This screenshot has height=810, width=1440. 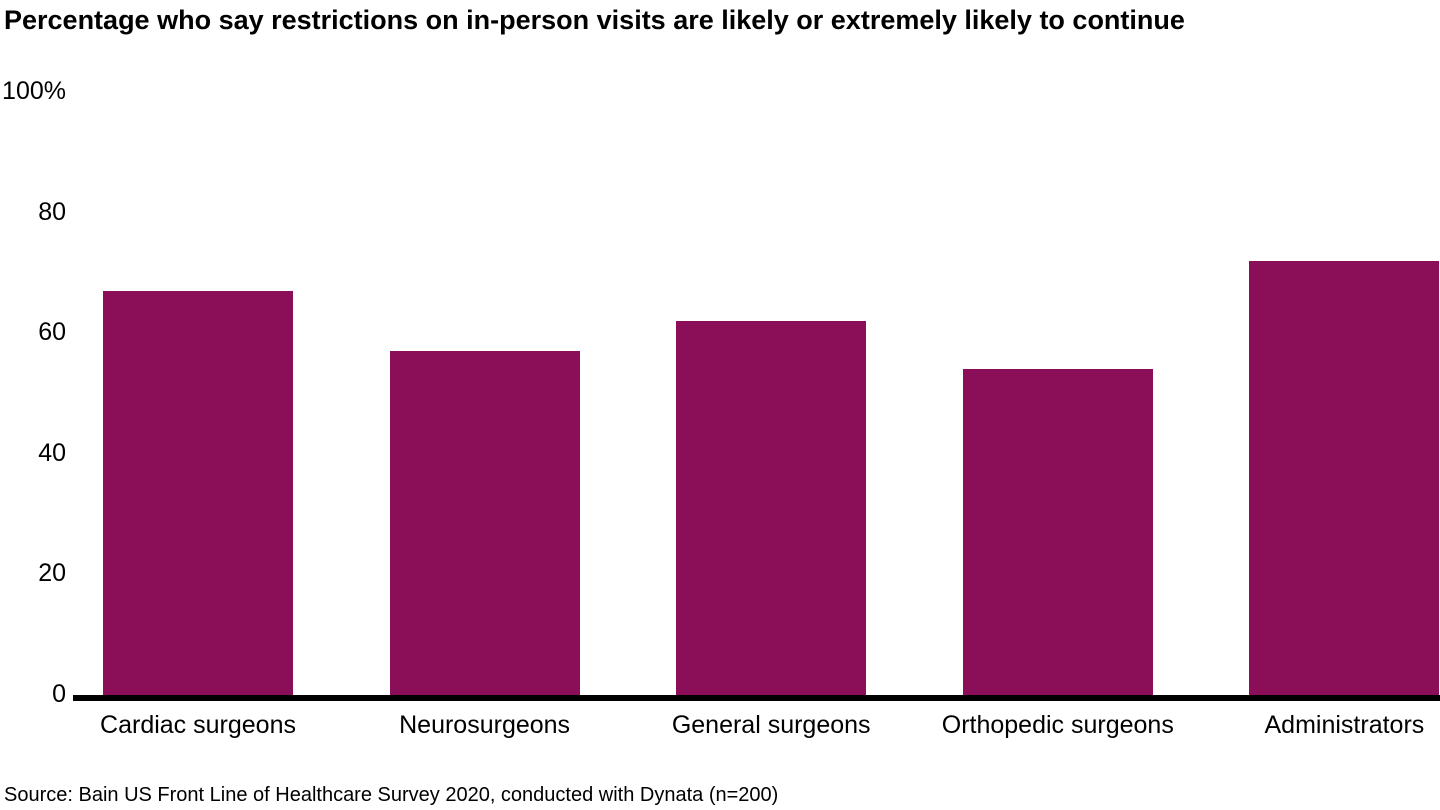 I want to click on x-axis-line, so click(x=756, y=698).